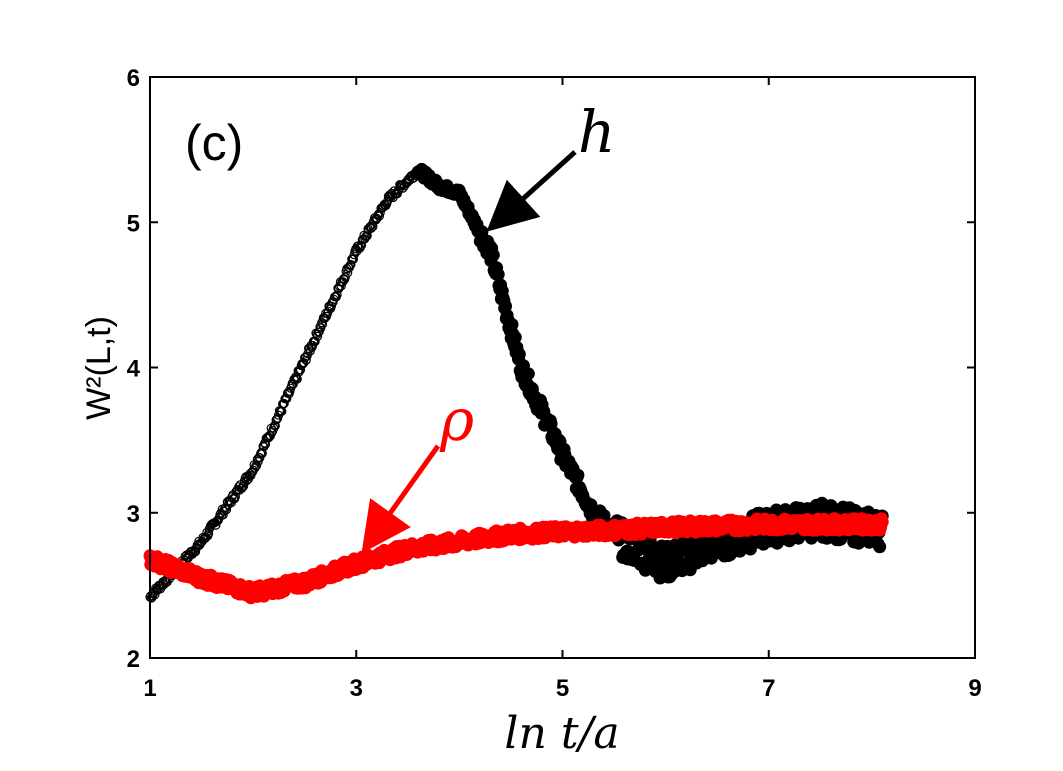 The height and width of the screenshot is (771, 1063). Describe the element at coordinates (401, 499) in the screenshot. I see `rho-annotation-arrow` at that location.